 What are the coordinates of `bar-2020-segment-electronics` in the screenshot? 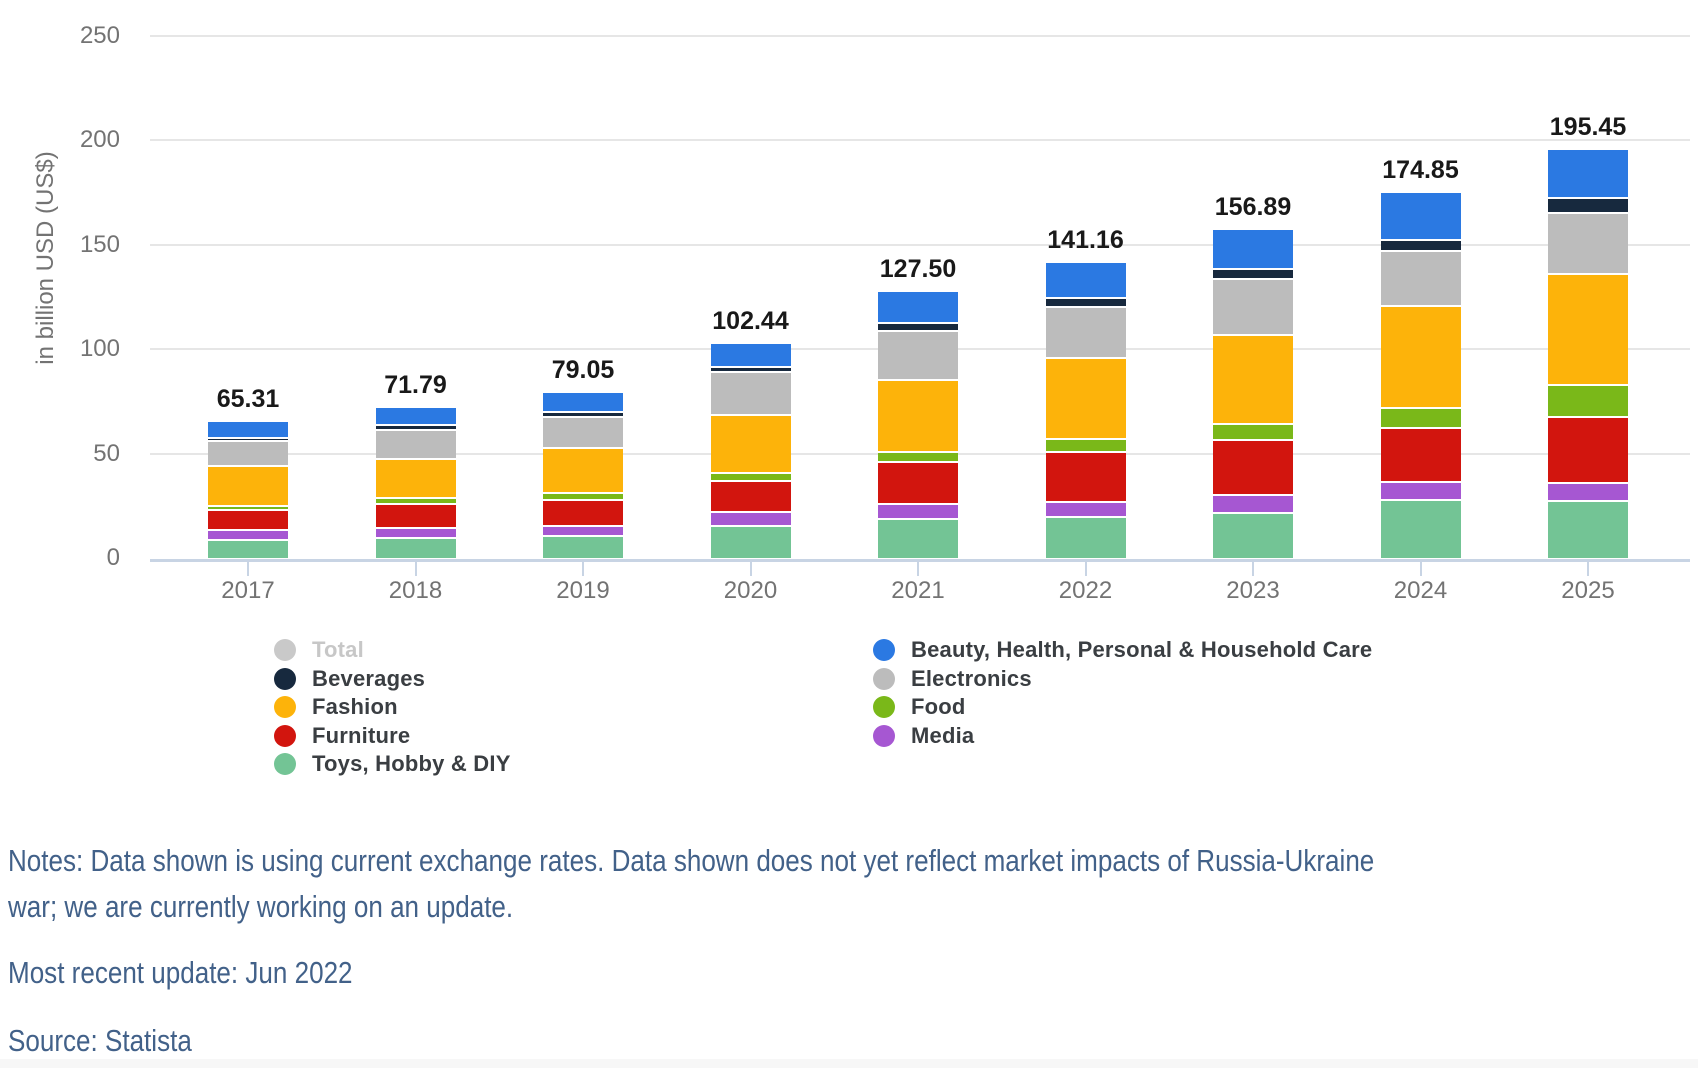 It's located at (750, 392).